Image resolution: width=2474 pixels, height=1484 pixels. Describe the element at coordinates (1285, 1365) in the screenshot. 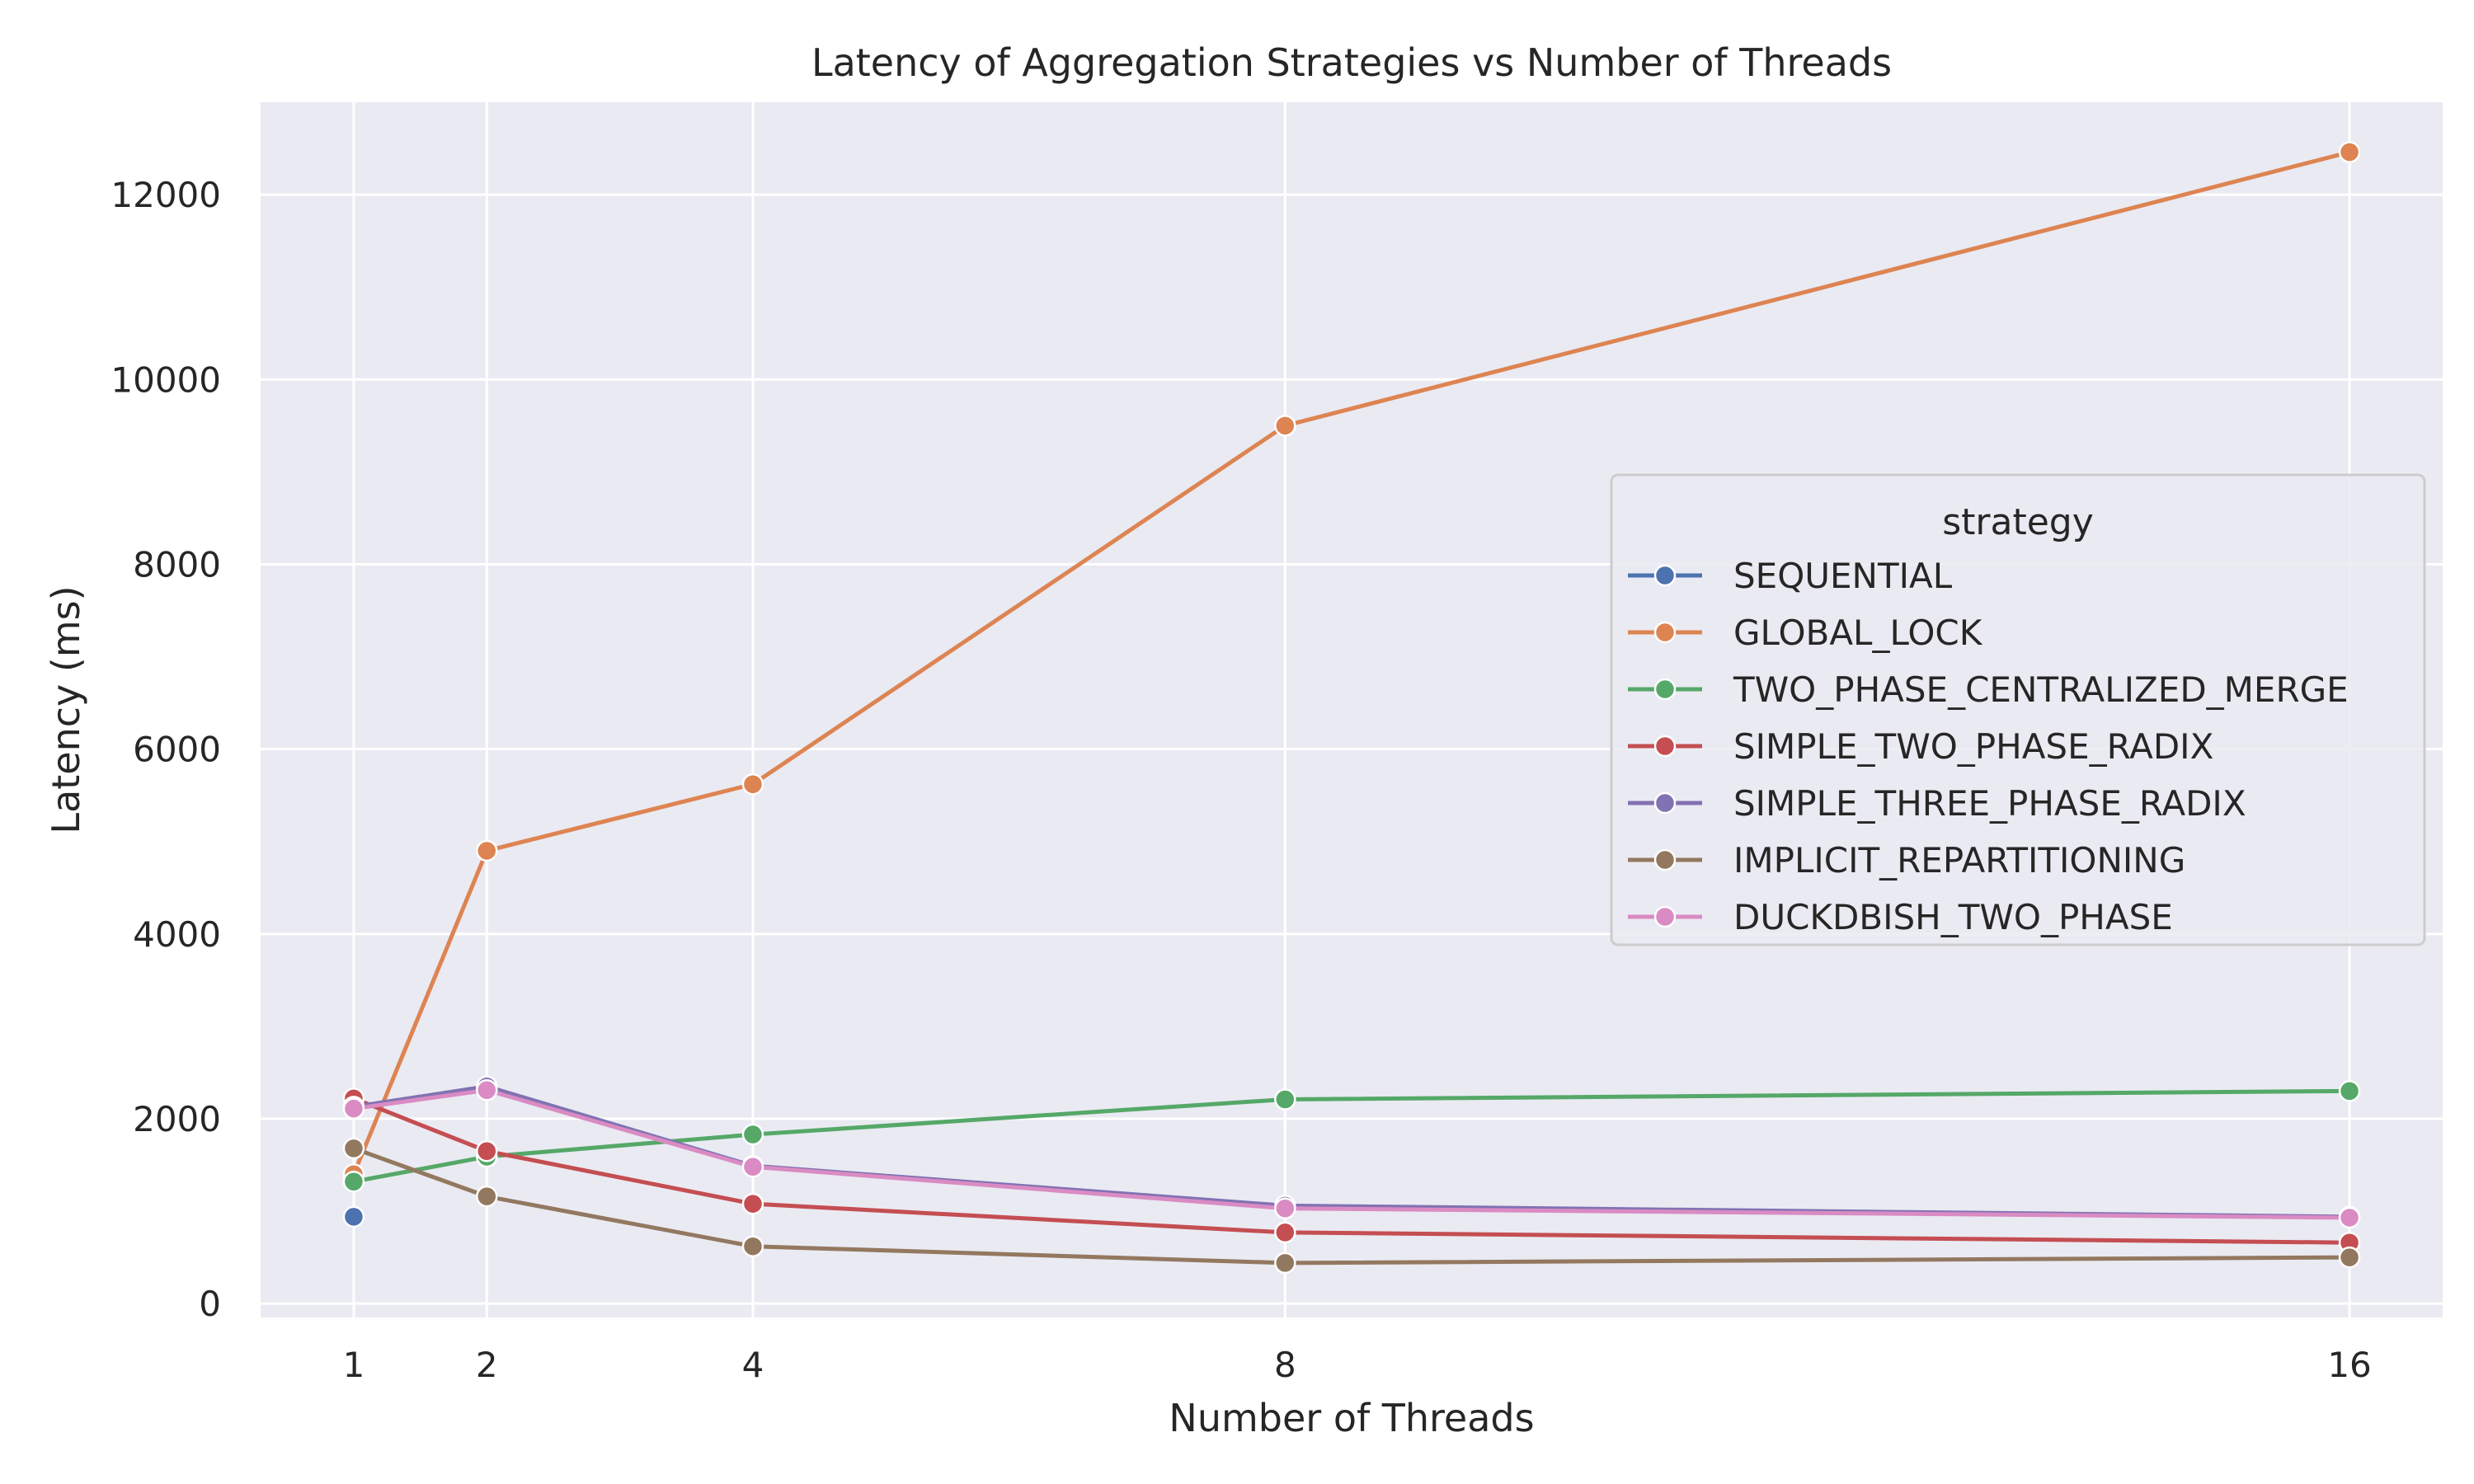

I see `x-tick-label: 8` at that location.